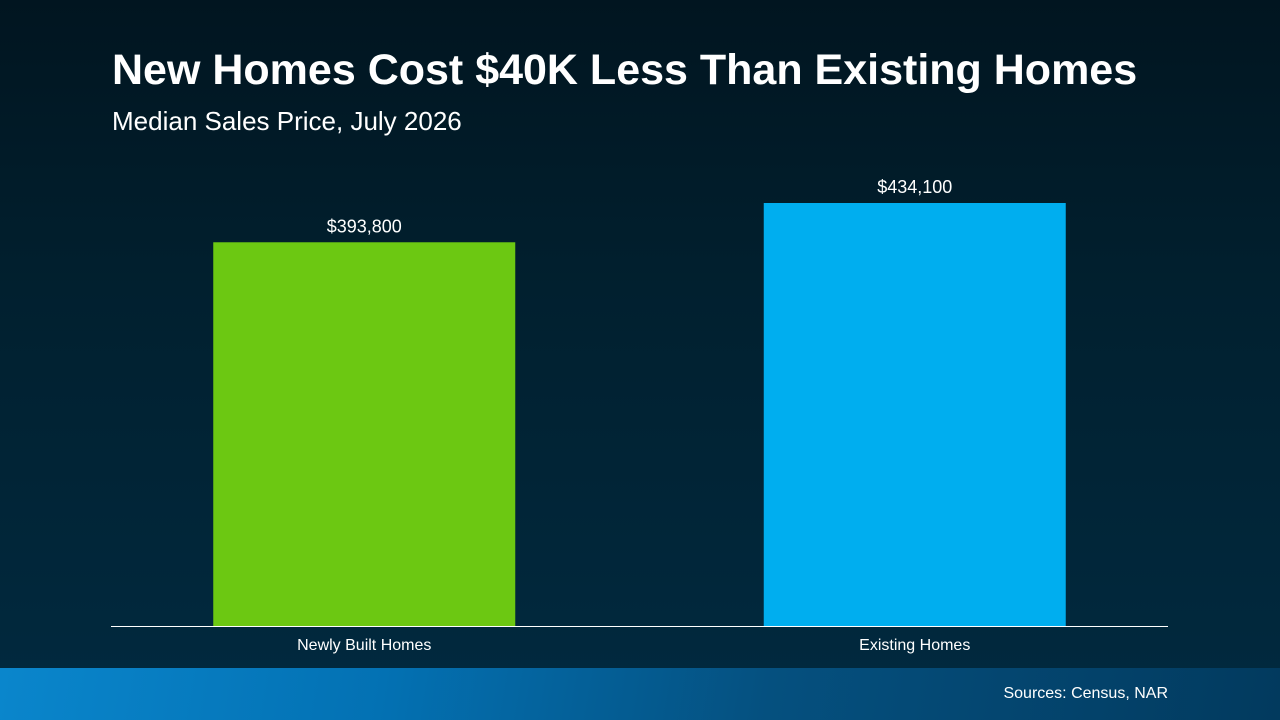 This screenshot has height=720, width=1280. Describe the element at coordinates (364, 645) in the screenshot. I see `category-label-newly-built-homes: Newly Built Homes` at that location.